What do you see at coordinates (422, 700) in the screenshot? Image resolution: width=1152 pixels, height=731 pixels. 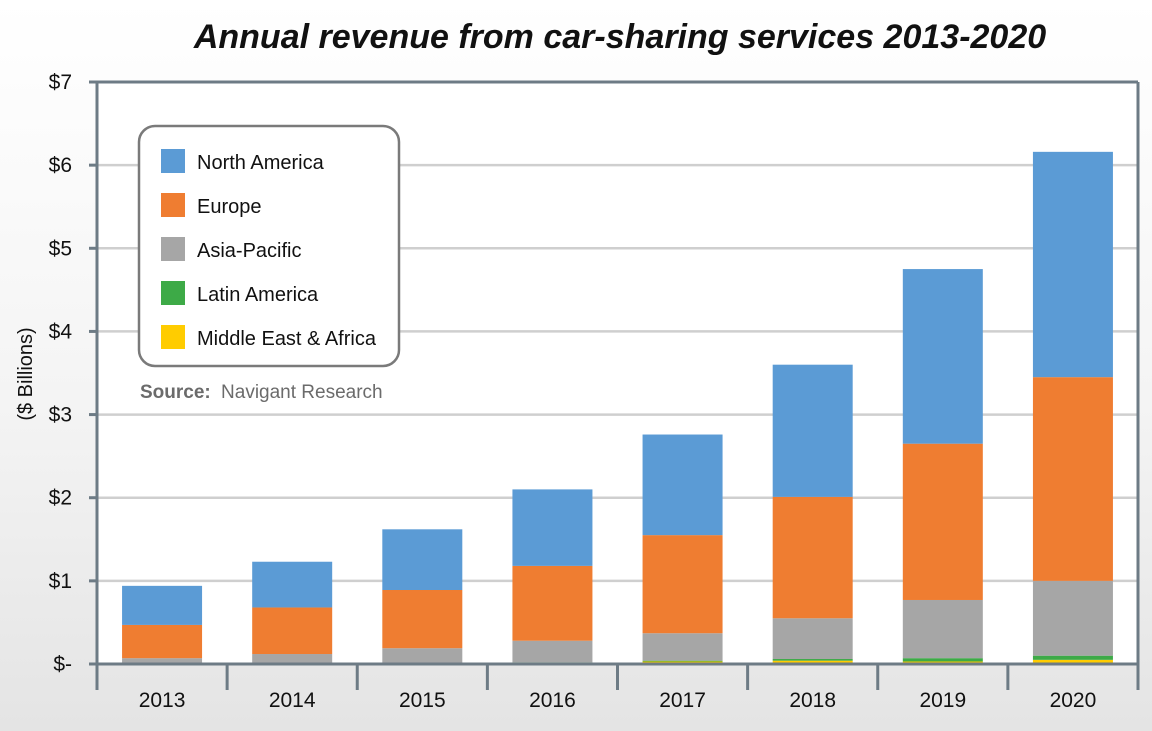 I see `x-tick-label: 2015` at bounding box center [422, 700].